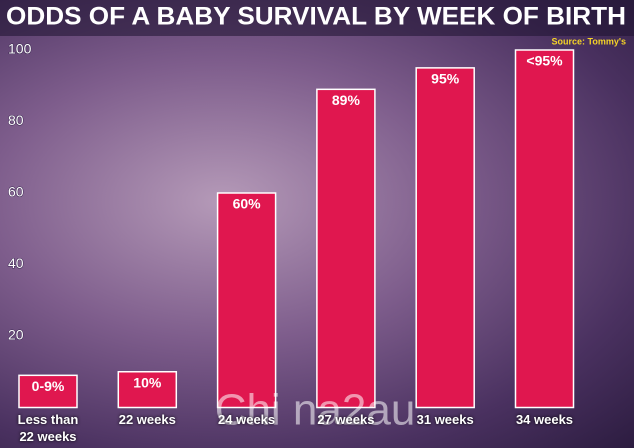  What do you see at coordinates (315, 410) in the screenshot?
I see `watermark: Chi na2au` at bounding box center [315, 410].